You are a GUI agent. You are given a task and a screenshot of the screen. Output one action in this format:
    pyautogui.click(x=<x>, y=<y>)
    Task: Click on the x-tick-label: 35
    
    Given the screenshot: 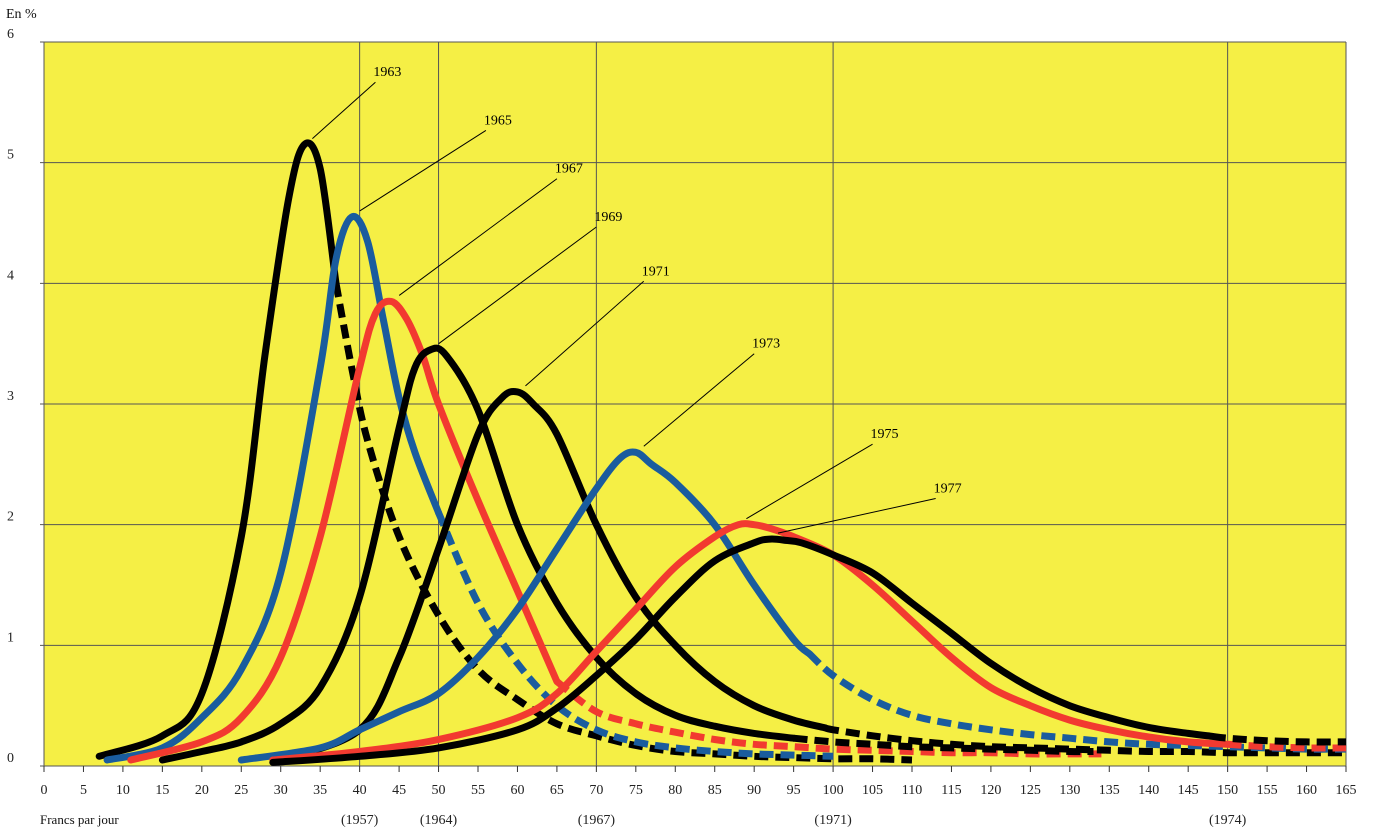 What is the action you would take?
    pyautogui.click(x=320, y=790)
    